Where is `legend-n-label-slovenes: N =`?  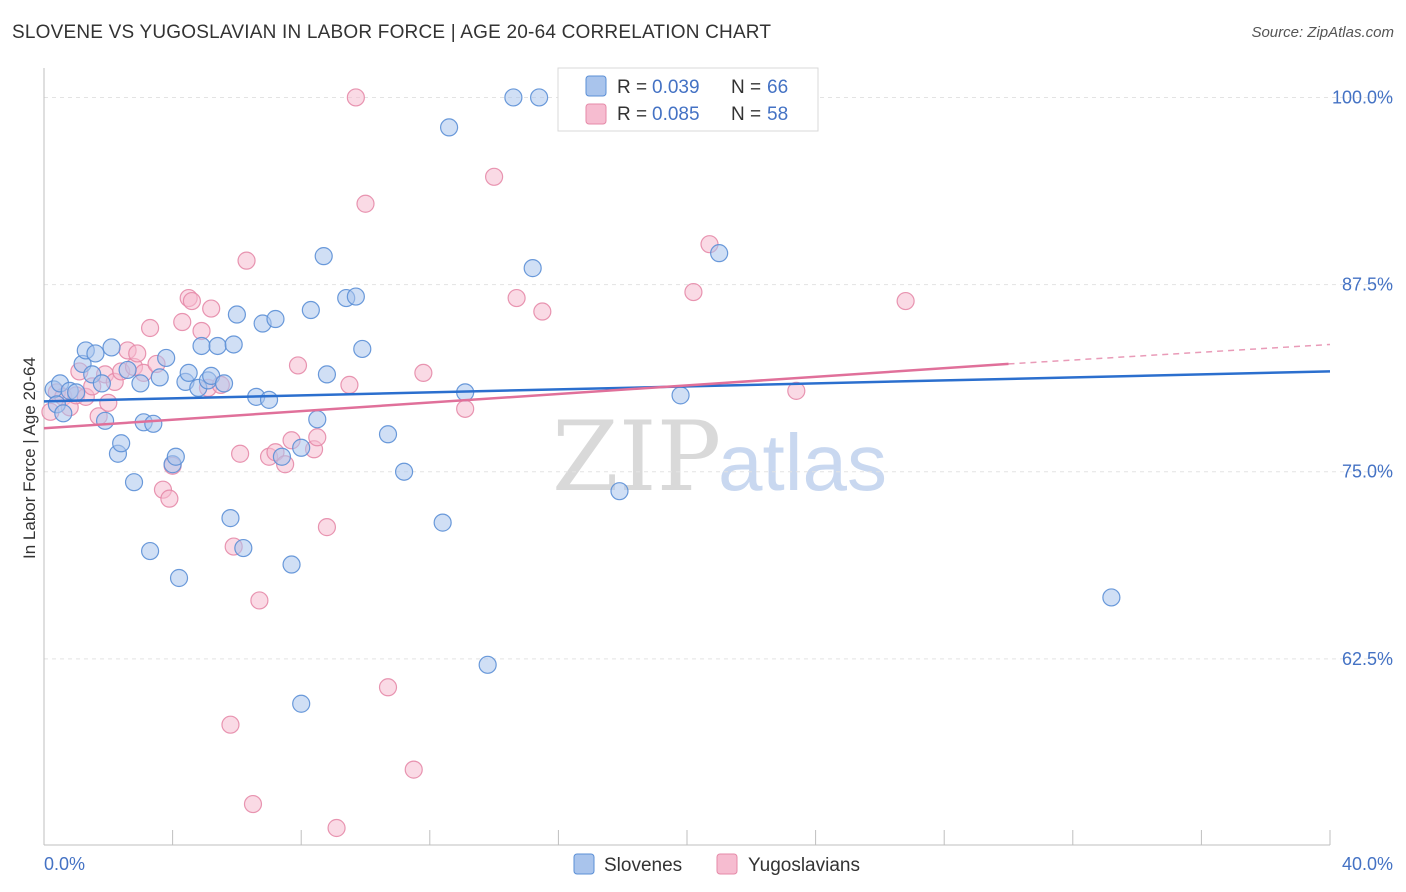
legend-n-label-slovenes: N = is located at coordinates (746, 87).